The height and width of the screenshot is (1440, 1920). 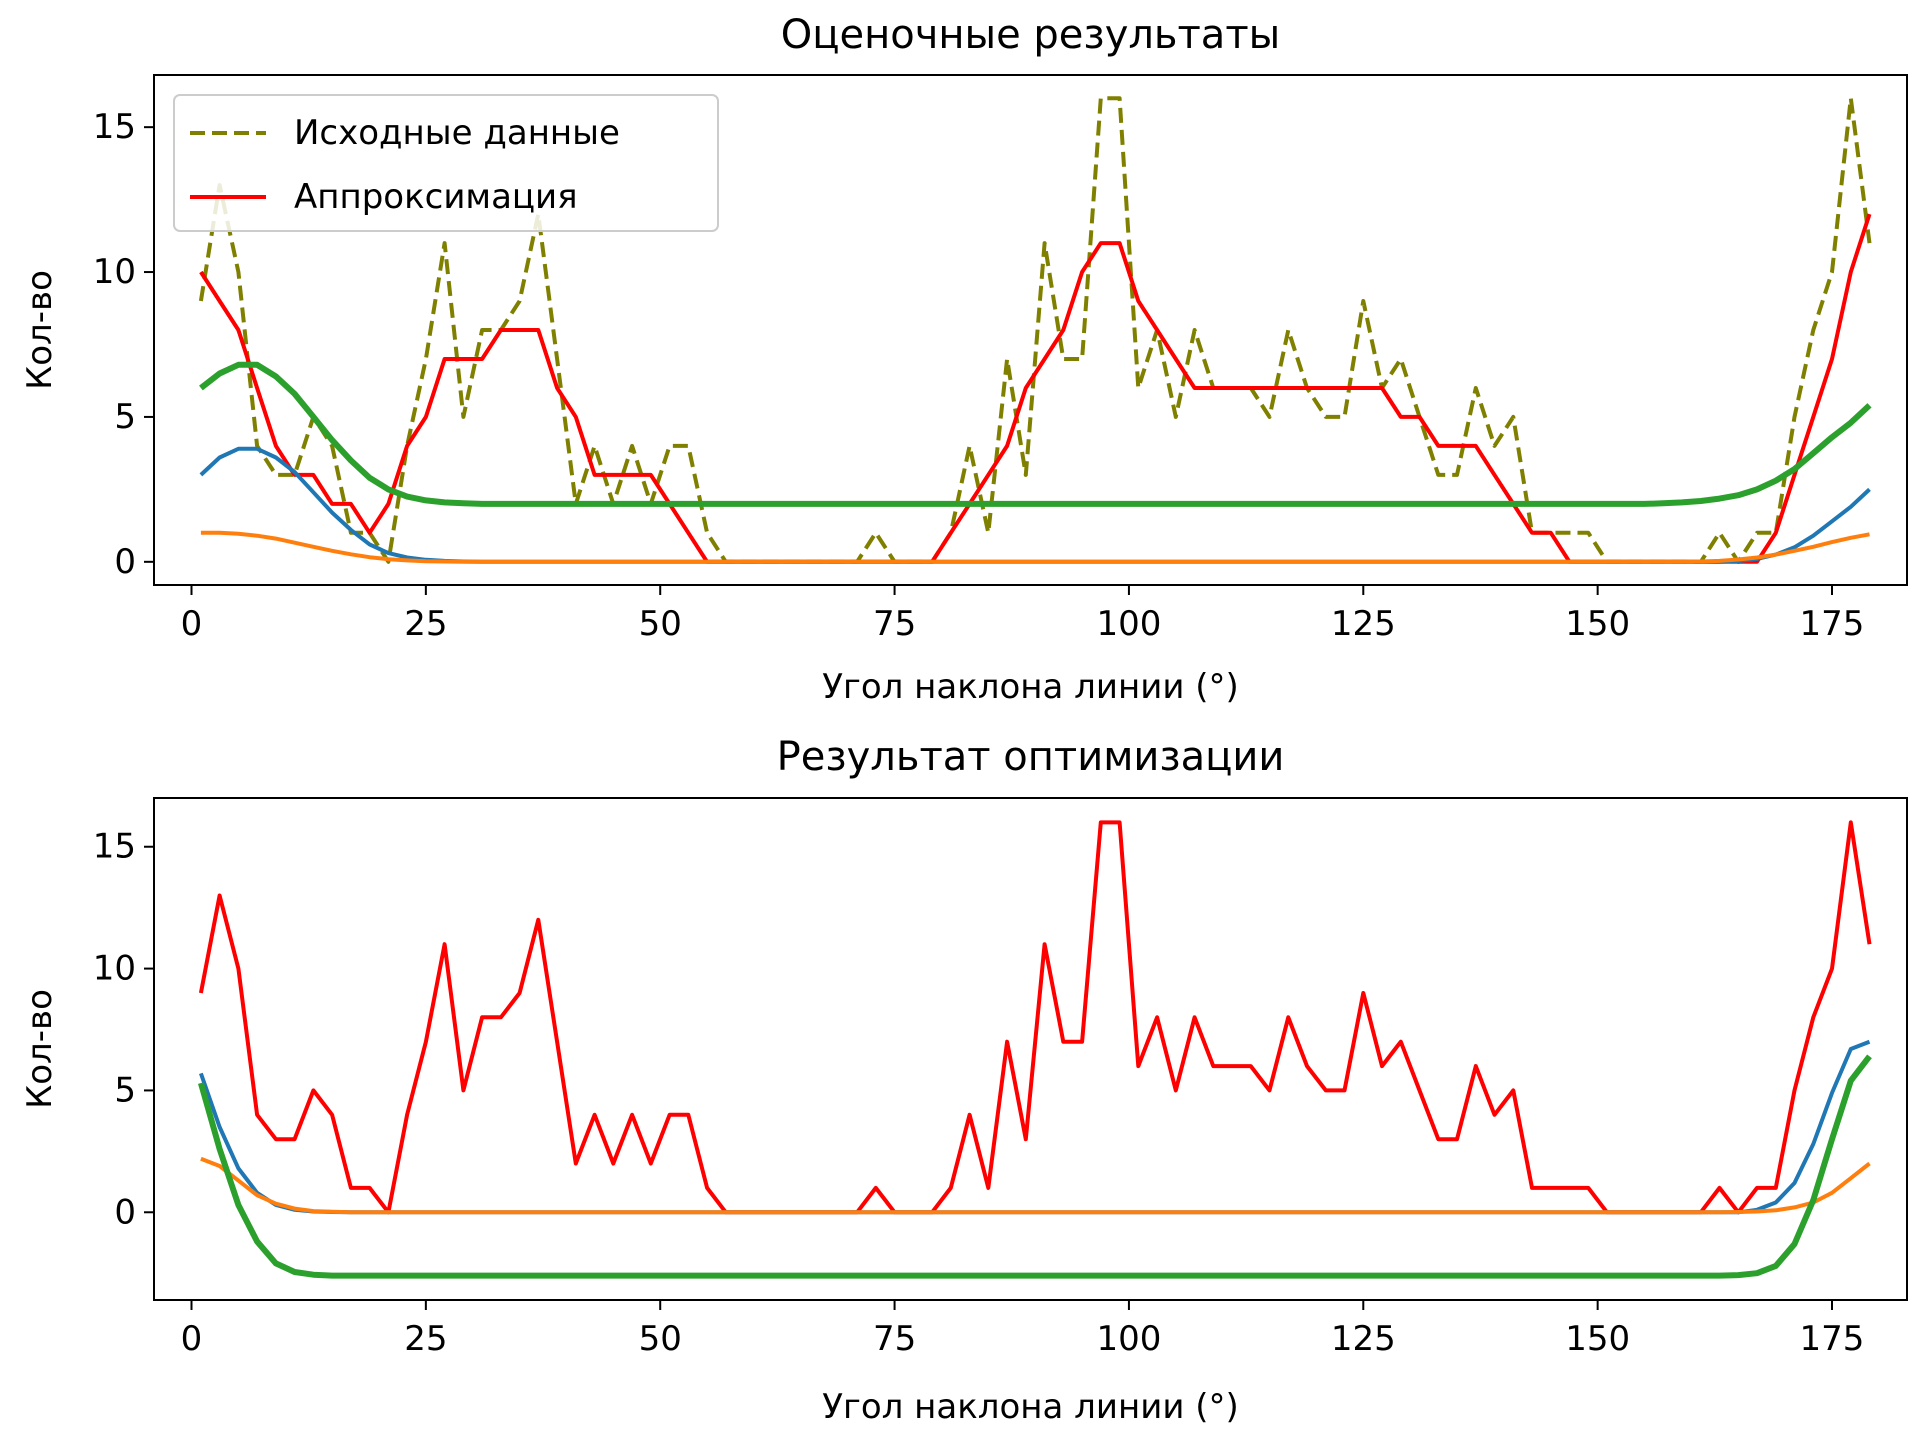 What do you see at coordinates (436, 197) in the screenshot?
I see `legend-label-approximation: Аппроксимация` at bounding box center [436, 197].